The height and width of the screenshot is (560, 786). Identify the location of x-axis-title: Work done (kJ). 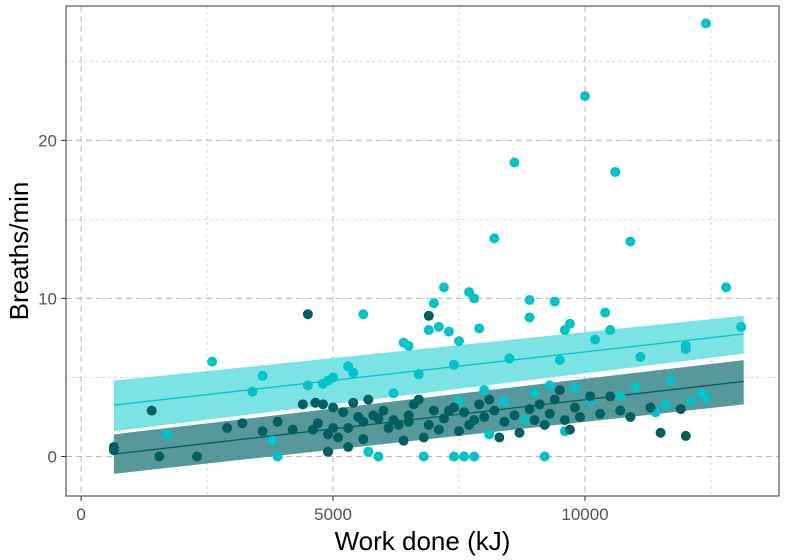
(423, 541).